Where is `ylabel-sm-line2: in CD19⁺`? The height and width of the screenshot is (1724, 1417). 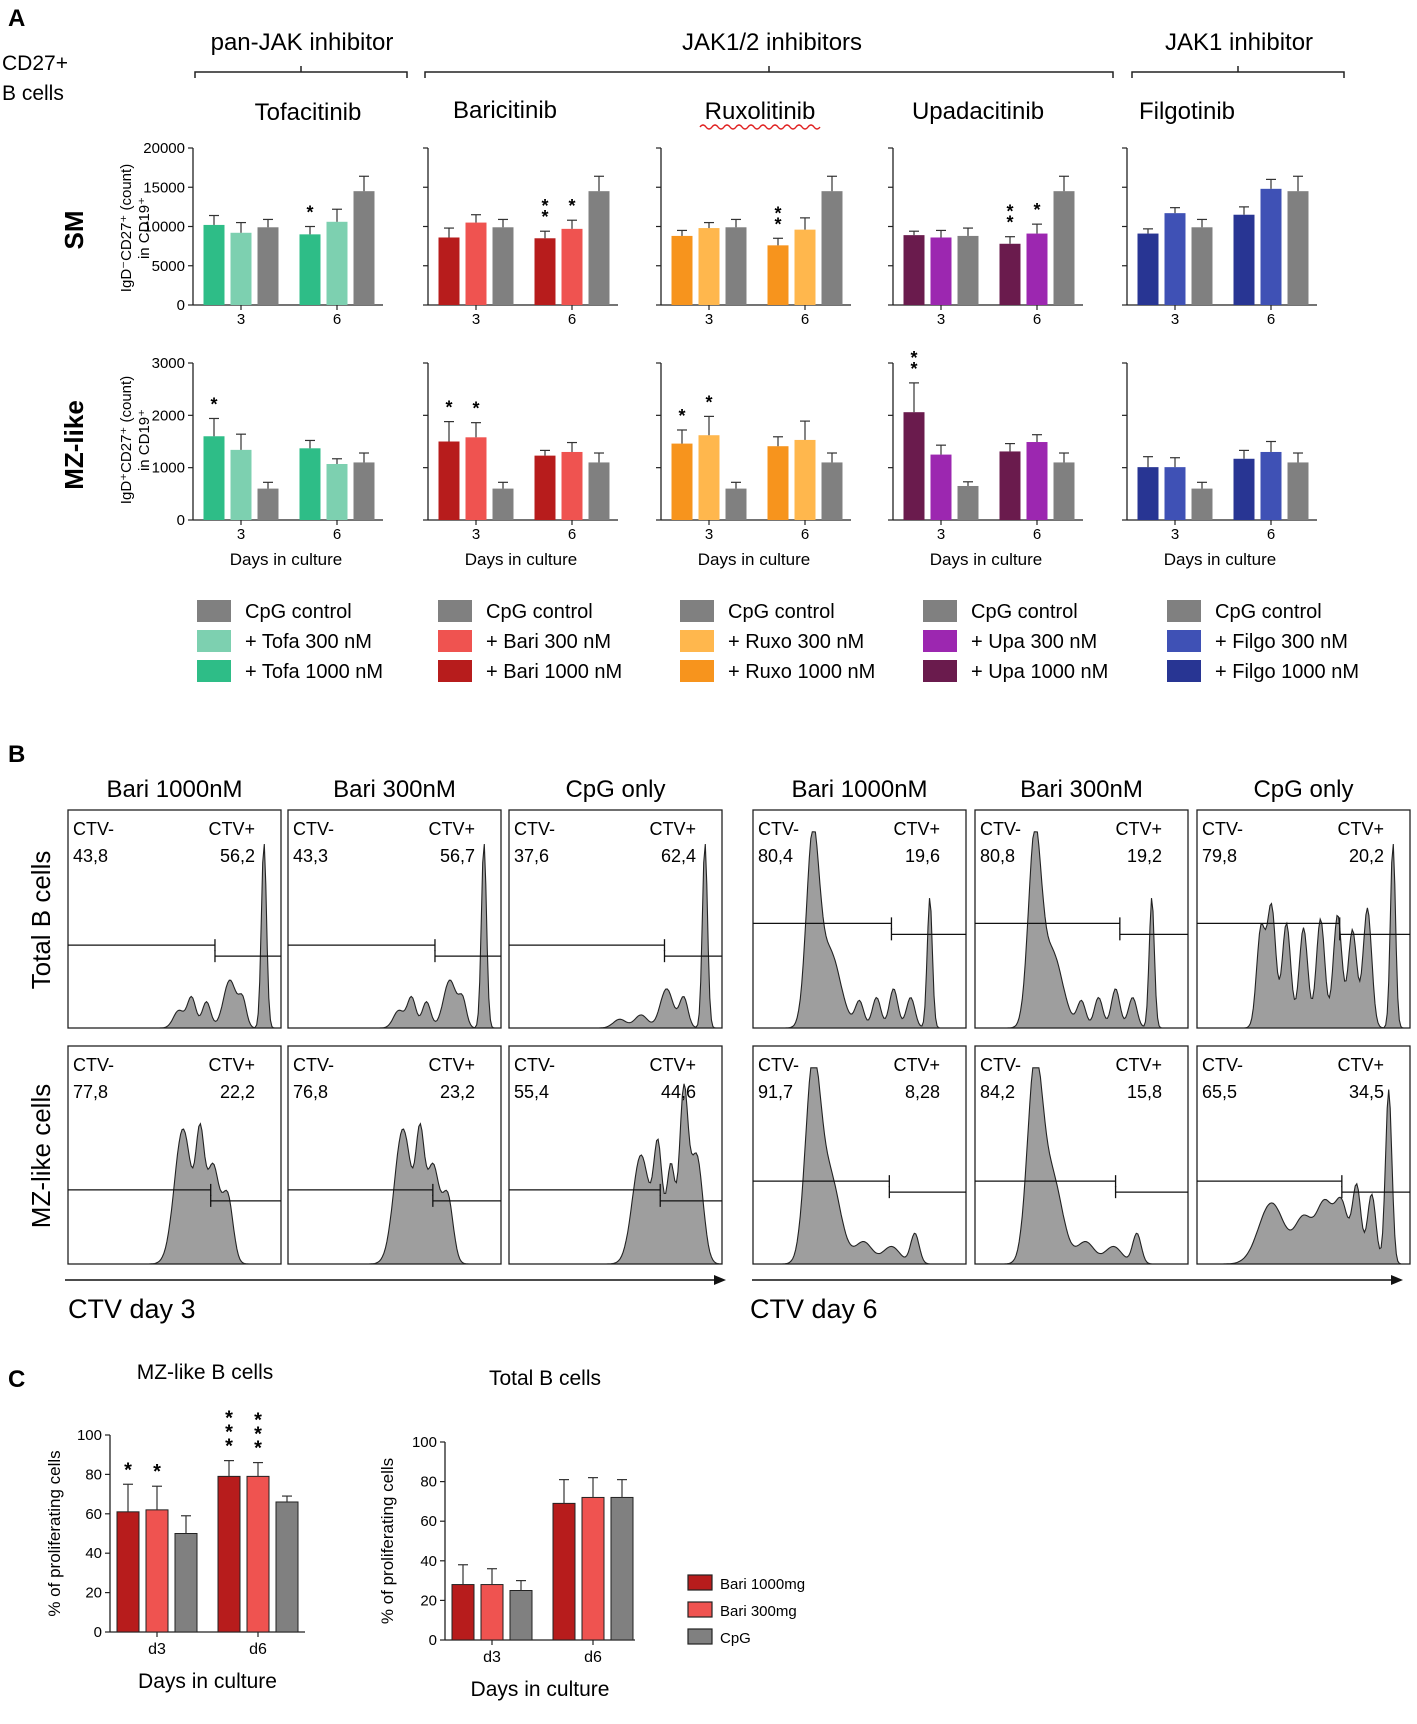
ylabel-sm-line2: in CD19⁺ is located at coordinates (144, 228).